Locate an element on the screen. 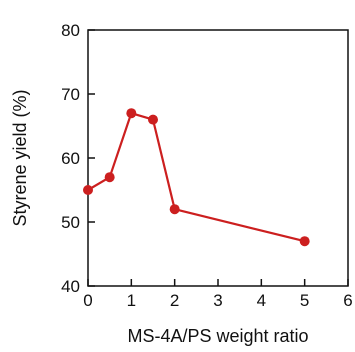 This screenshot has height=352, width=355. x-tick-label: 0 is located at coordinates (87, 300).